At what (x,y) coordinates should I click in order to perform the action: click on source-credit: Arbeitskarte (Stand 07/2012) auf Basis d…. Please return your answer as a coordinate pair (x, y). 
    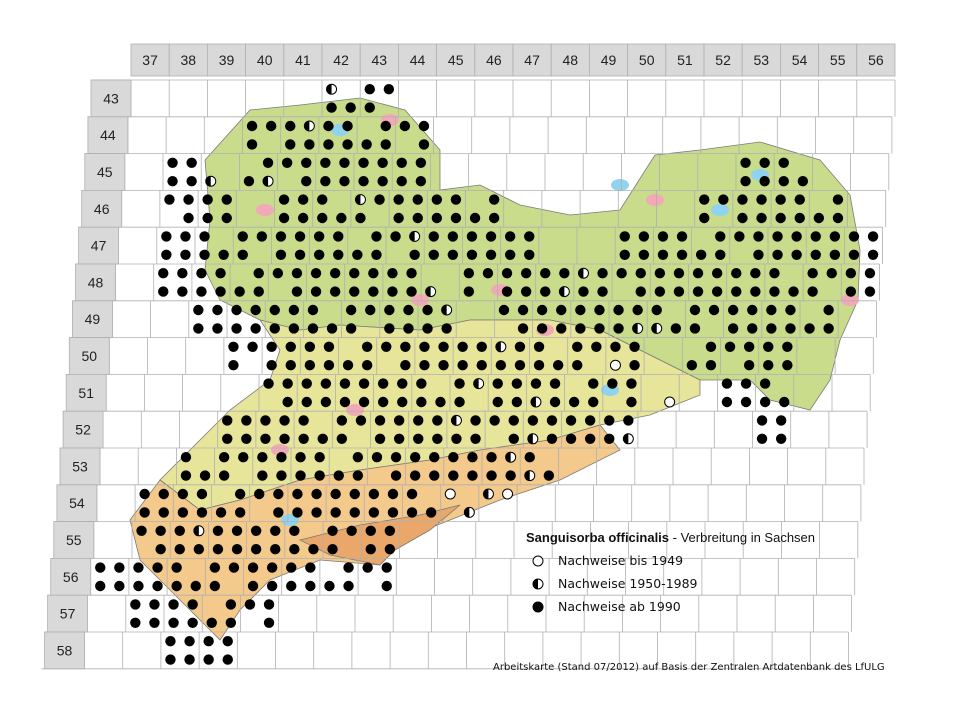
    Looking at the image, I should click on (689, 667).